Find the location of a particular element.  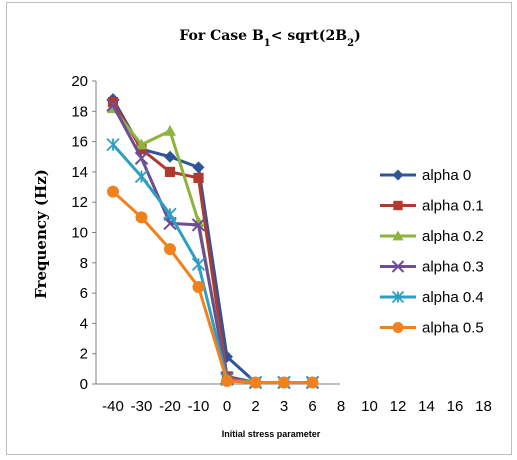

y-tick-label: 10 is located at coordinates (79, 233).